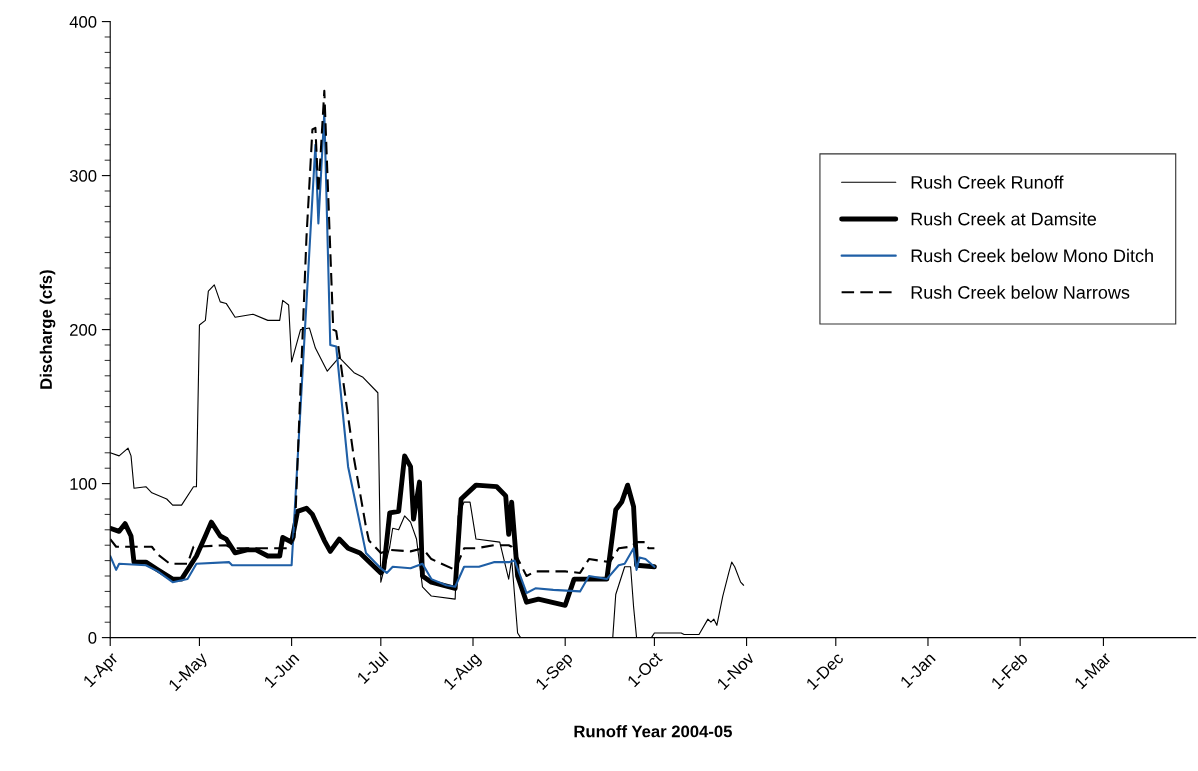 This screenshot has width=1198, height=771. I want to click on y-tick-label: 300, so click(83, 176).